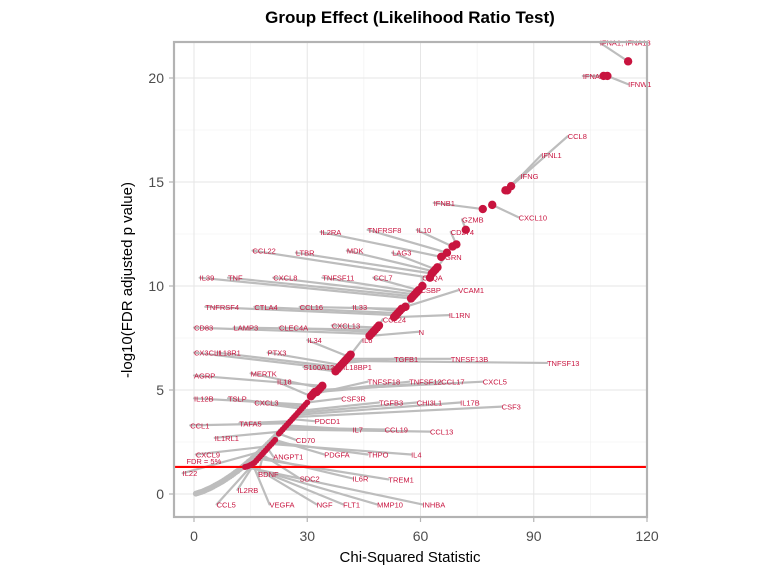 Image resolution: width=768 pixels, height=576 pixels. Describe the element at coordinates (282, 504) in the screenshot. I see `gene-label: VEGFA` at that location.